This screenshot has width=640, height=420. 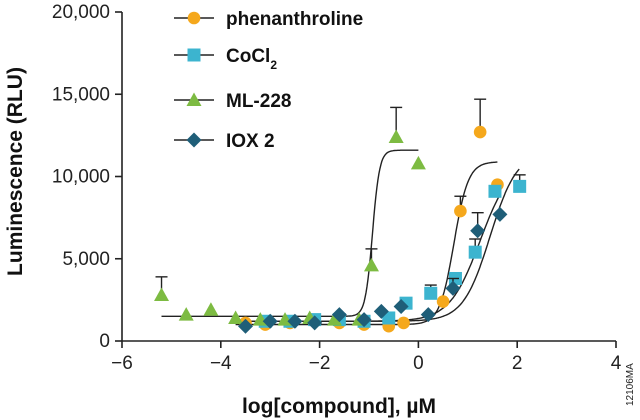 I want to click on legend-marker-square, so click(x=194, y=55).